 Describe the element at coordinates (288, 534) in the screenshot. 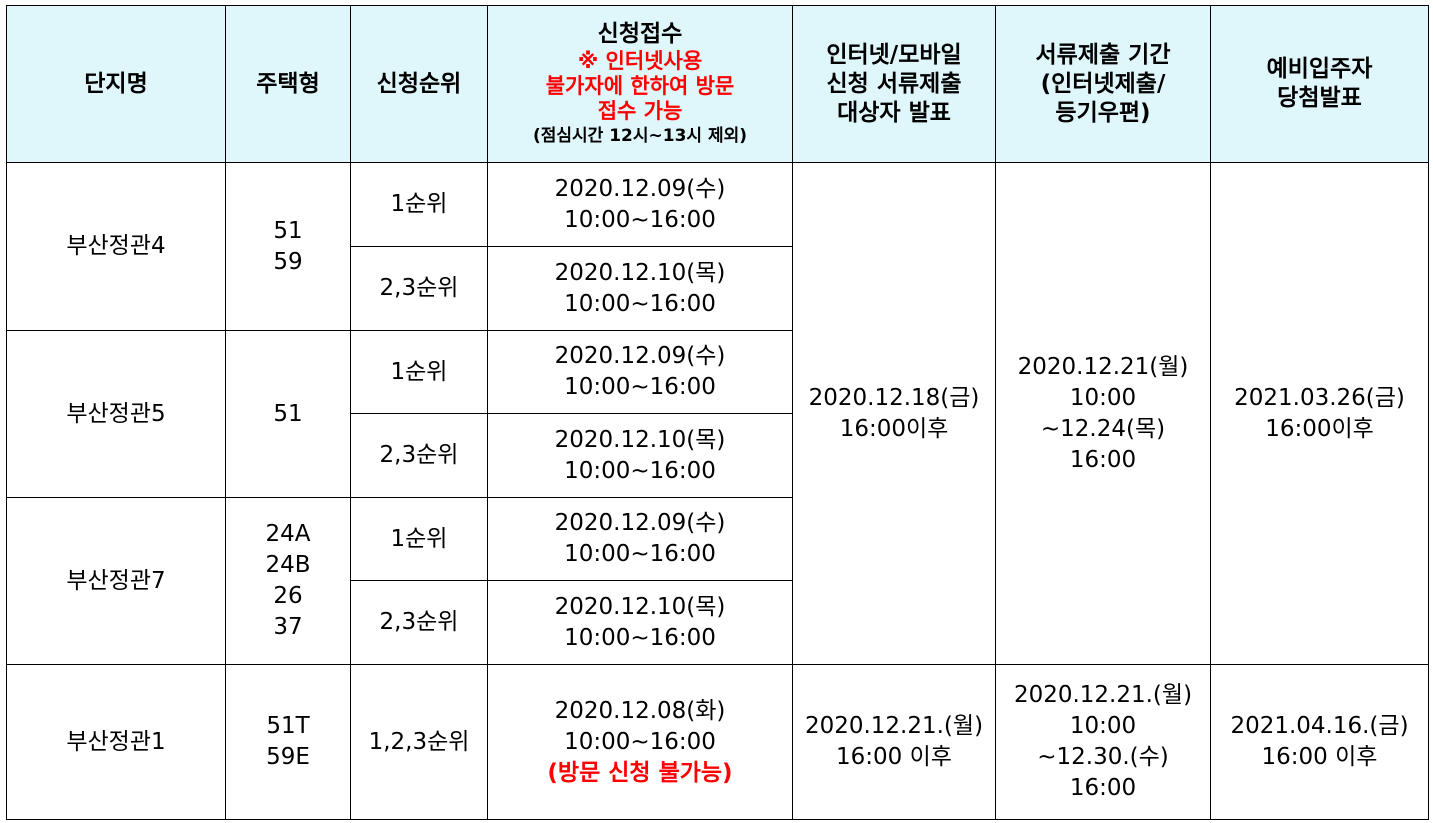

I see `house-type: 24A` at that location.